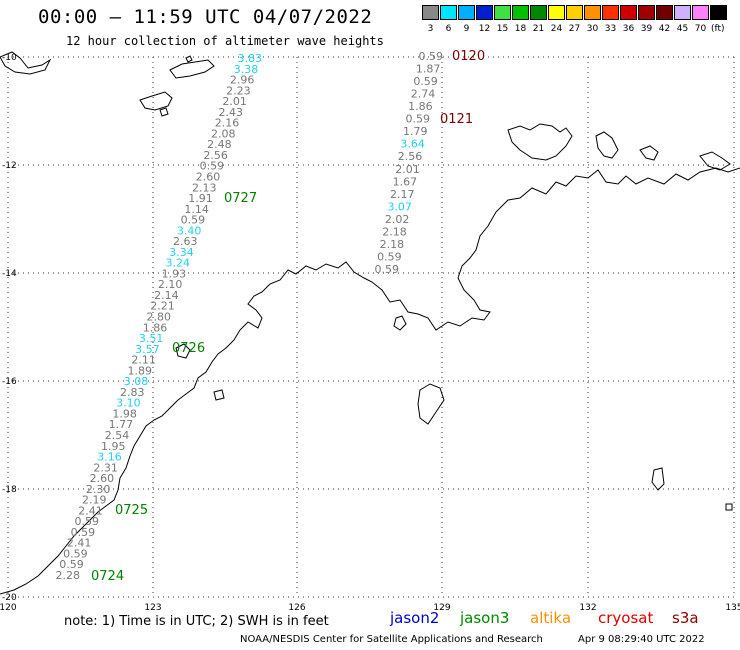 Image resolution: width=740 pixels, height=650 pixels. Describe the element at coordinates (468, 56) in the screenshot. I see `pass-time-label: 0120` at that location.